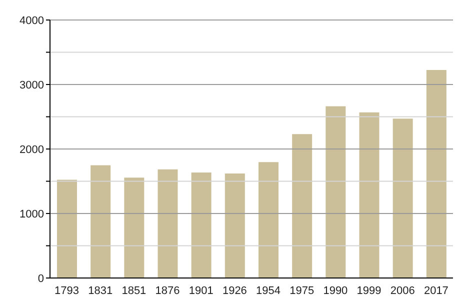 This screenshot has width=455, height=300. I want to click on x-tick-label: 2006, so click(402, 290).